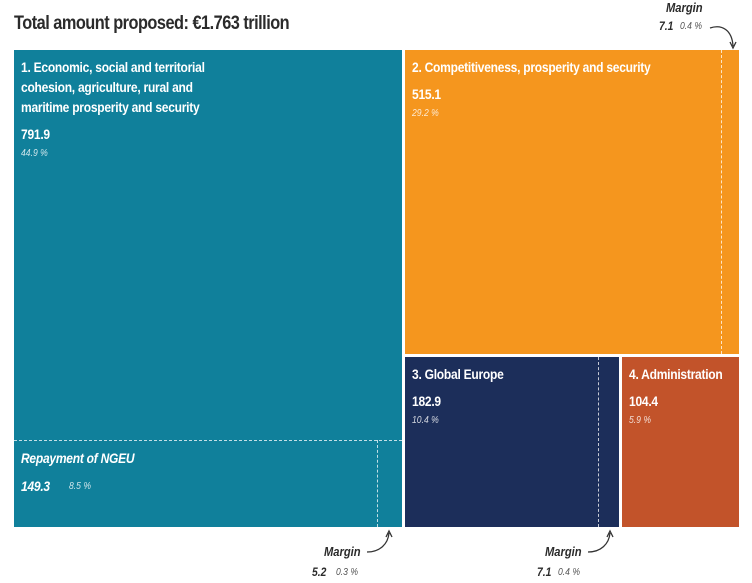 The image size is (752, 583). Describe the element at coordinates (110, 107) in the screenshot. I see `block-label-line: maritime prosperity and security` at that location.